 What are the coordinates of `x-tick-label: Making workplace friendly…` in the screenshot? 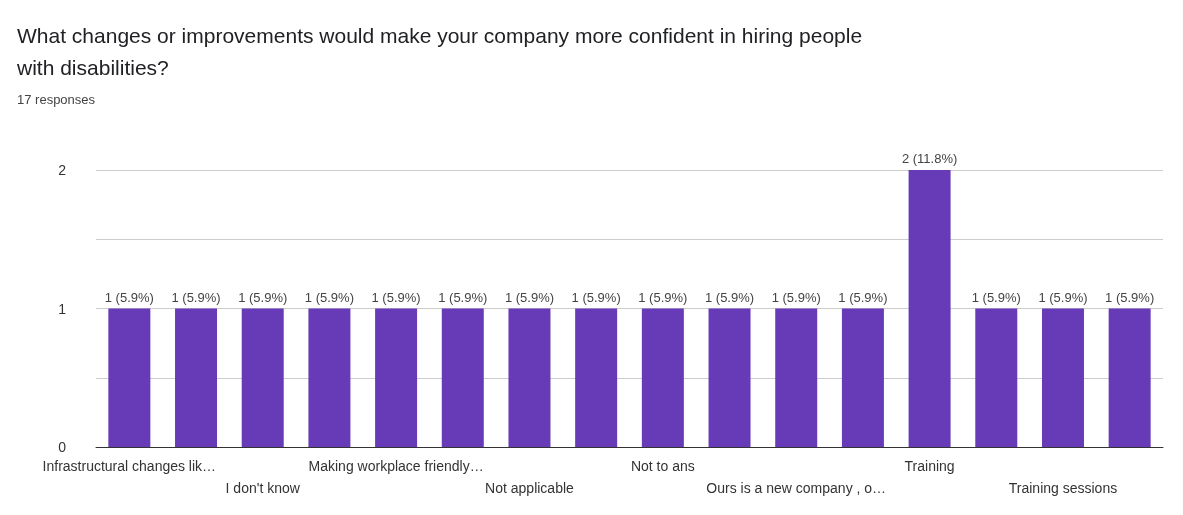 It's located at (396, 466).